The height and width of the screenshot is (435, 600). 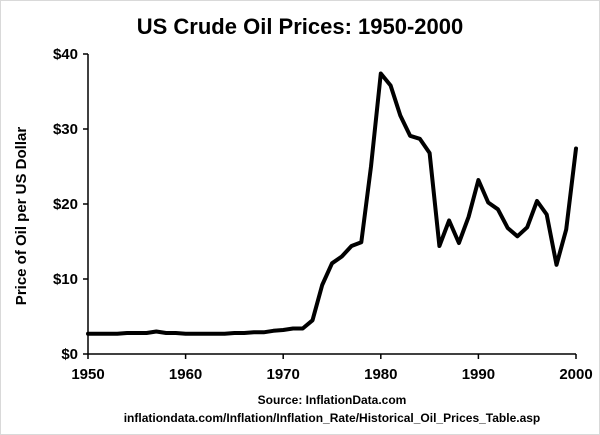 I want to click on x-tick-label: 1960, so click(x=185, y=374).